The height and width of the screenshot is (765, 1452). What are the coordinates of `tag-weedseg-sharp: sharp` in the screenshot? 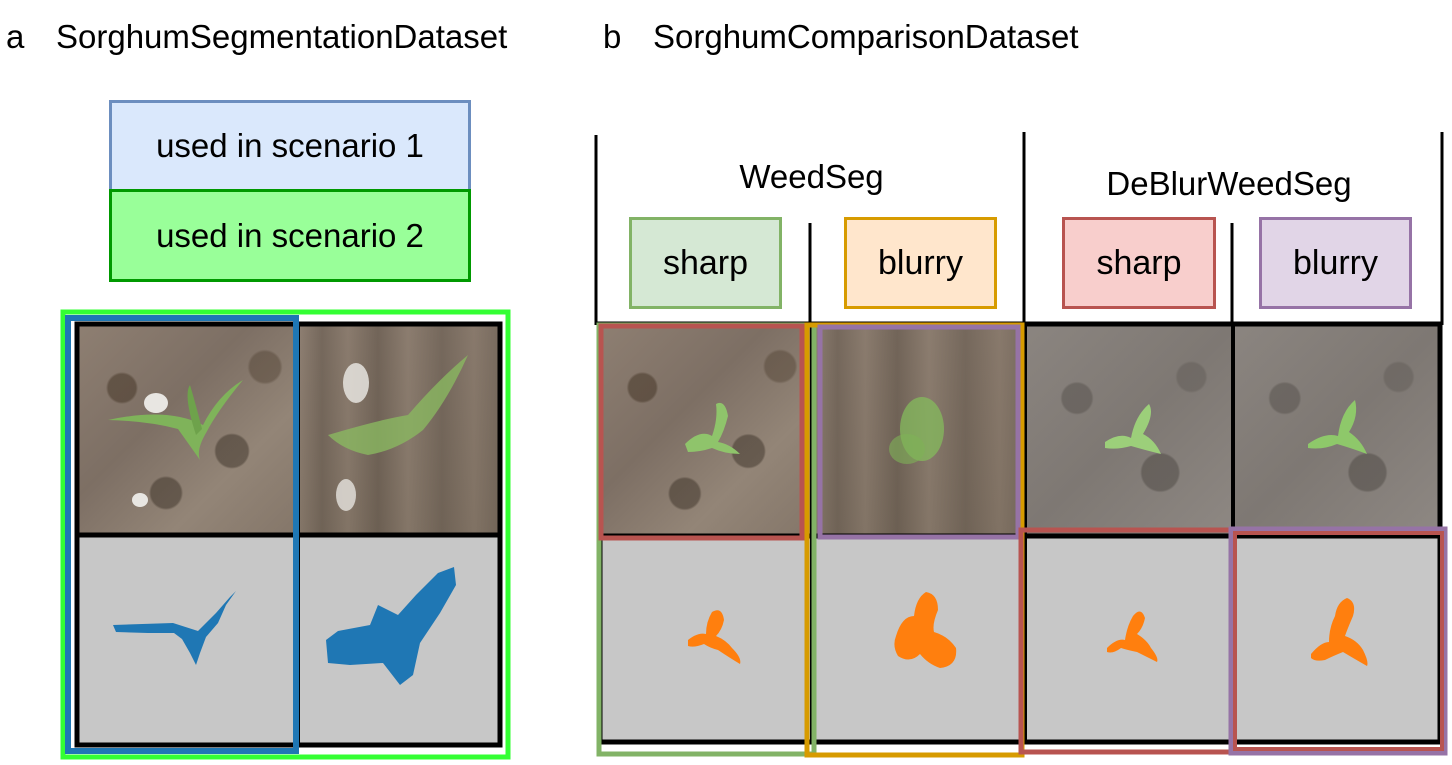 It's located at (705, 263).